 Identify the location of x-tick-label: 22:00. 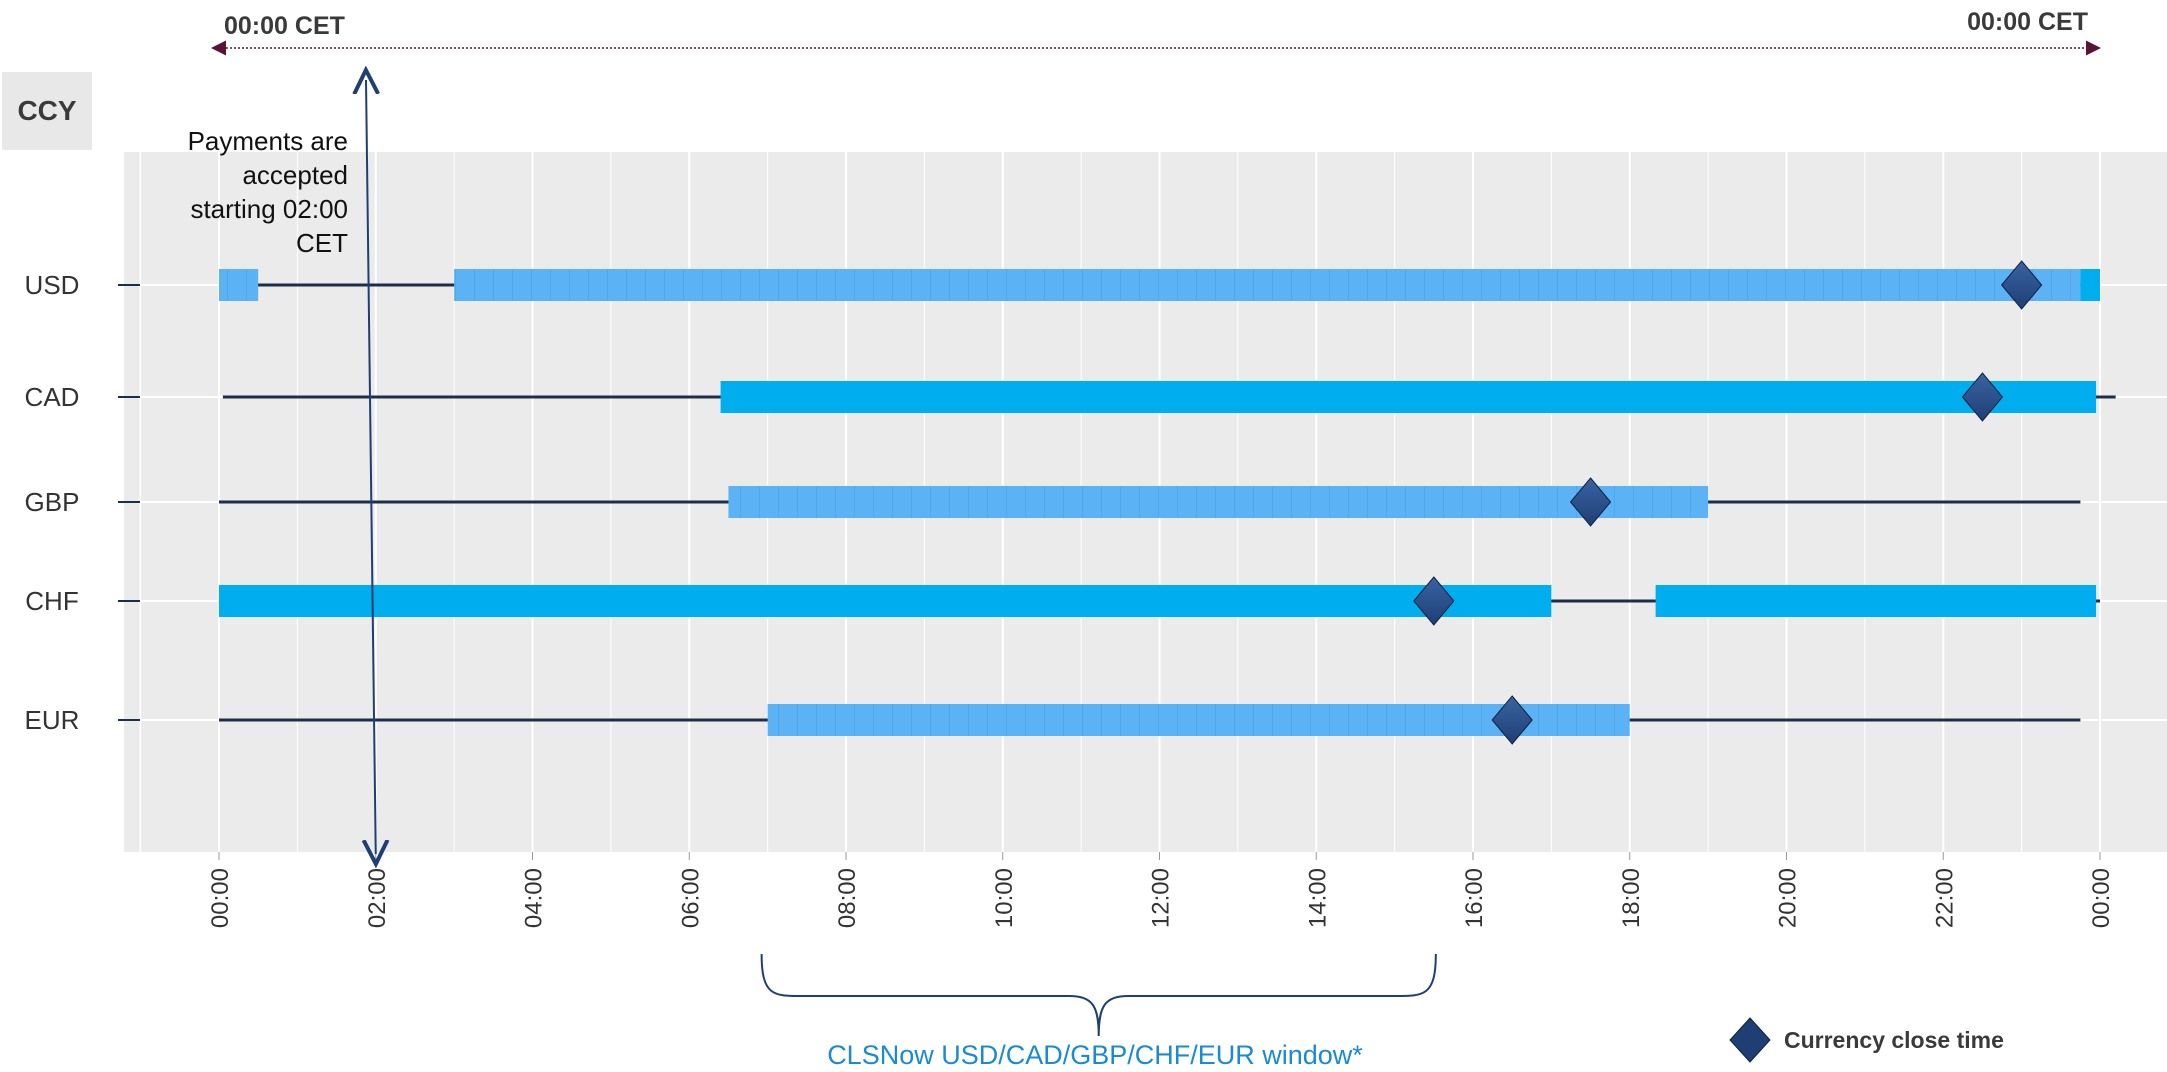
(1944, 898).